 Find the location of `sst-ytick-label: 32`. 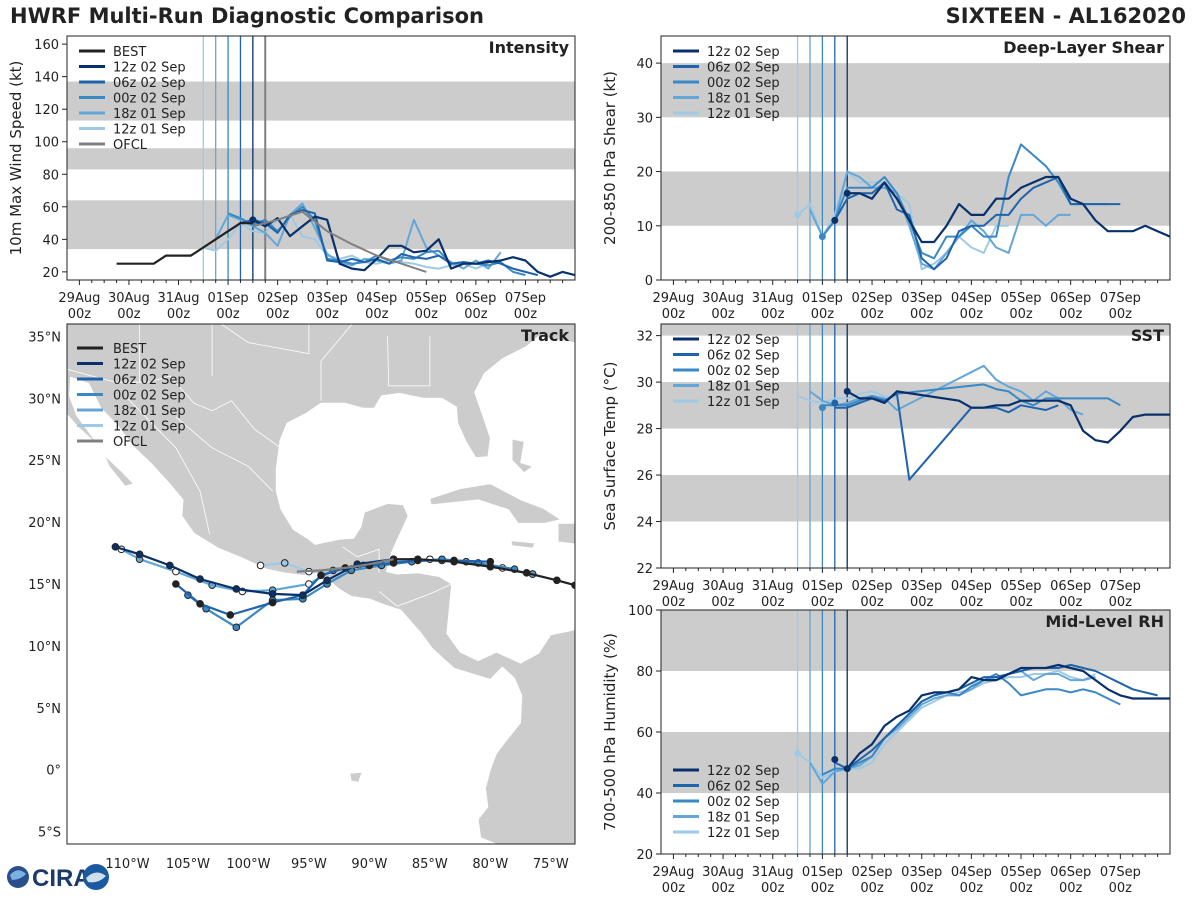

sst-ytick-label: 32 is located at coordinates (644, 337).